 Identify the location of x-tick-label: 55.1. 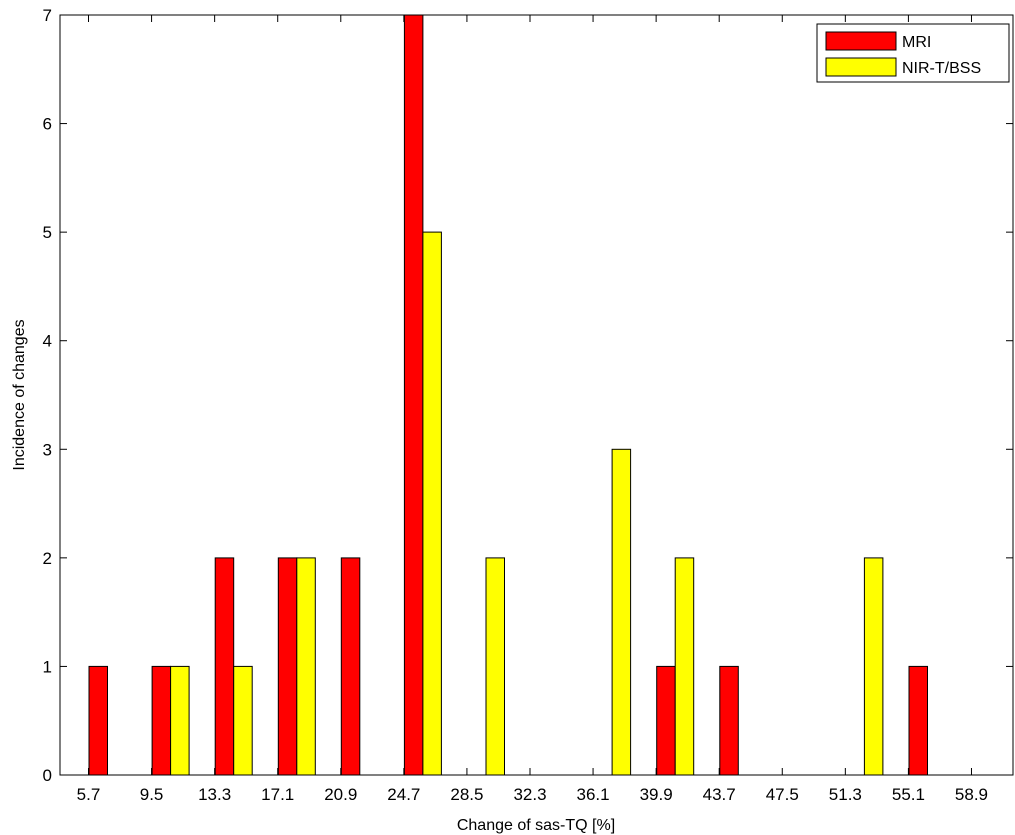
(908, 794).